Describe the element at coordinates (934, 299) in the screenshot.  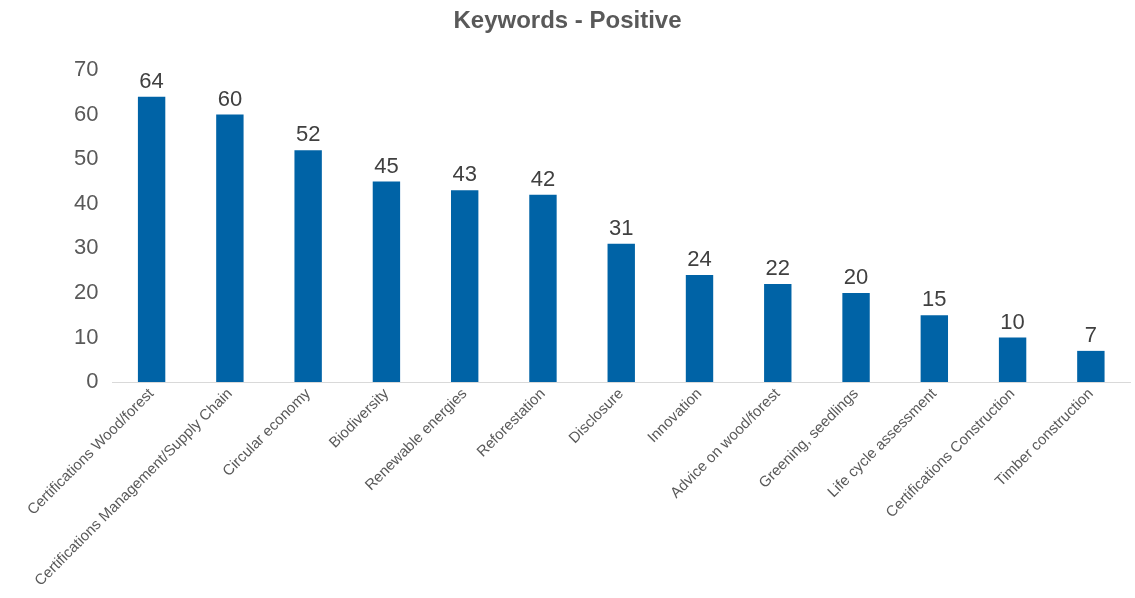
I see `data-label: 15` at that location.